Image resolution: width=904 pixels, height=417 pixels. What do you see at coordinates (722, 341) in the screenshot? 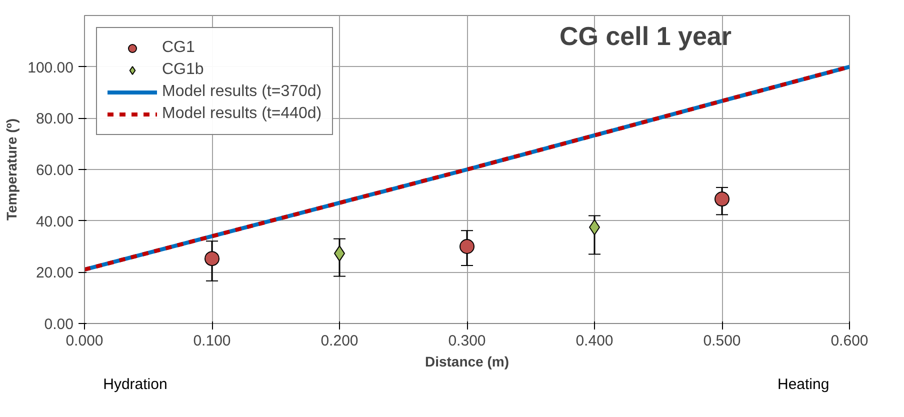
I see `x-tick-label: 0.500` at bounding box center [722, 341].